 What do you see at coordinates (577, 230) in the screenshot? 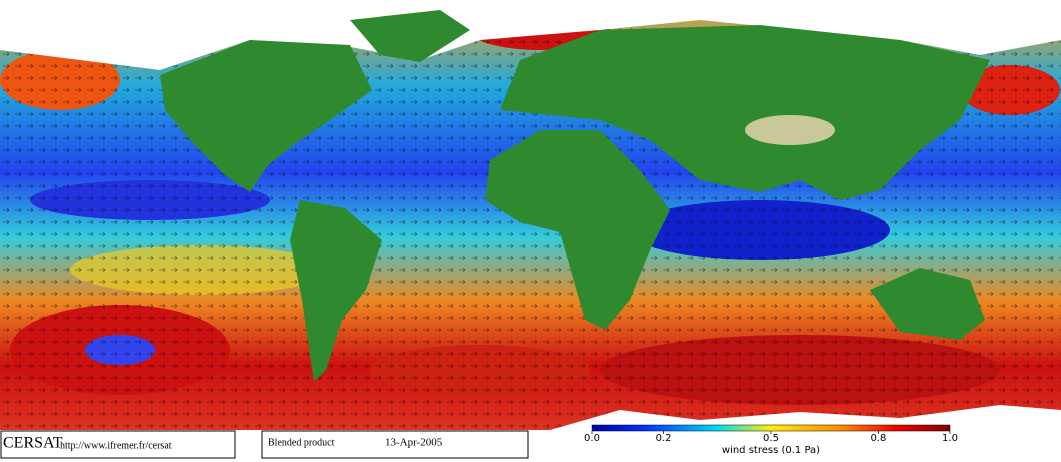
I see `africa` at bounding box center [577, 230].